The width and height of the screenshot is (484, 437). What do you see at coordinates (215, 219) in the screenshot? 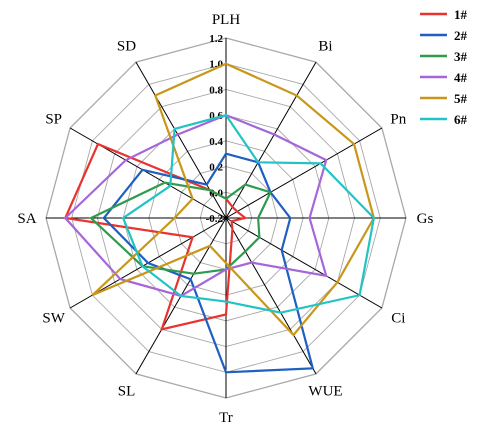
I see `tick-label: -0.2` at bounding box center [215, 219].